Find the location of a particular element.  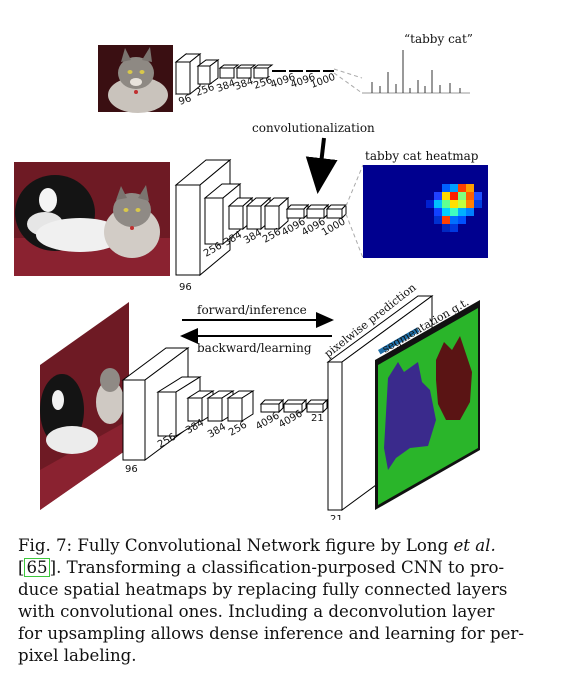

output-class-label: “tabby cat” is located at coordinates (438, 39).